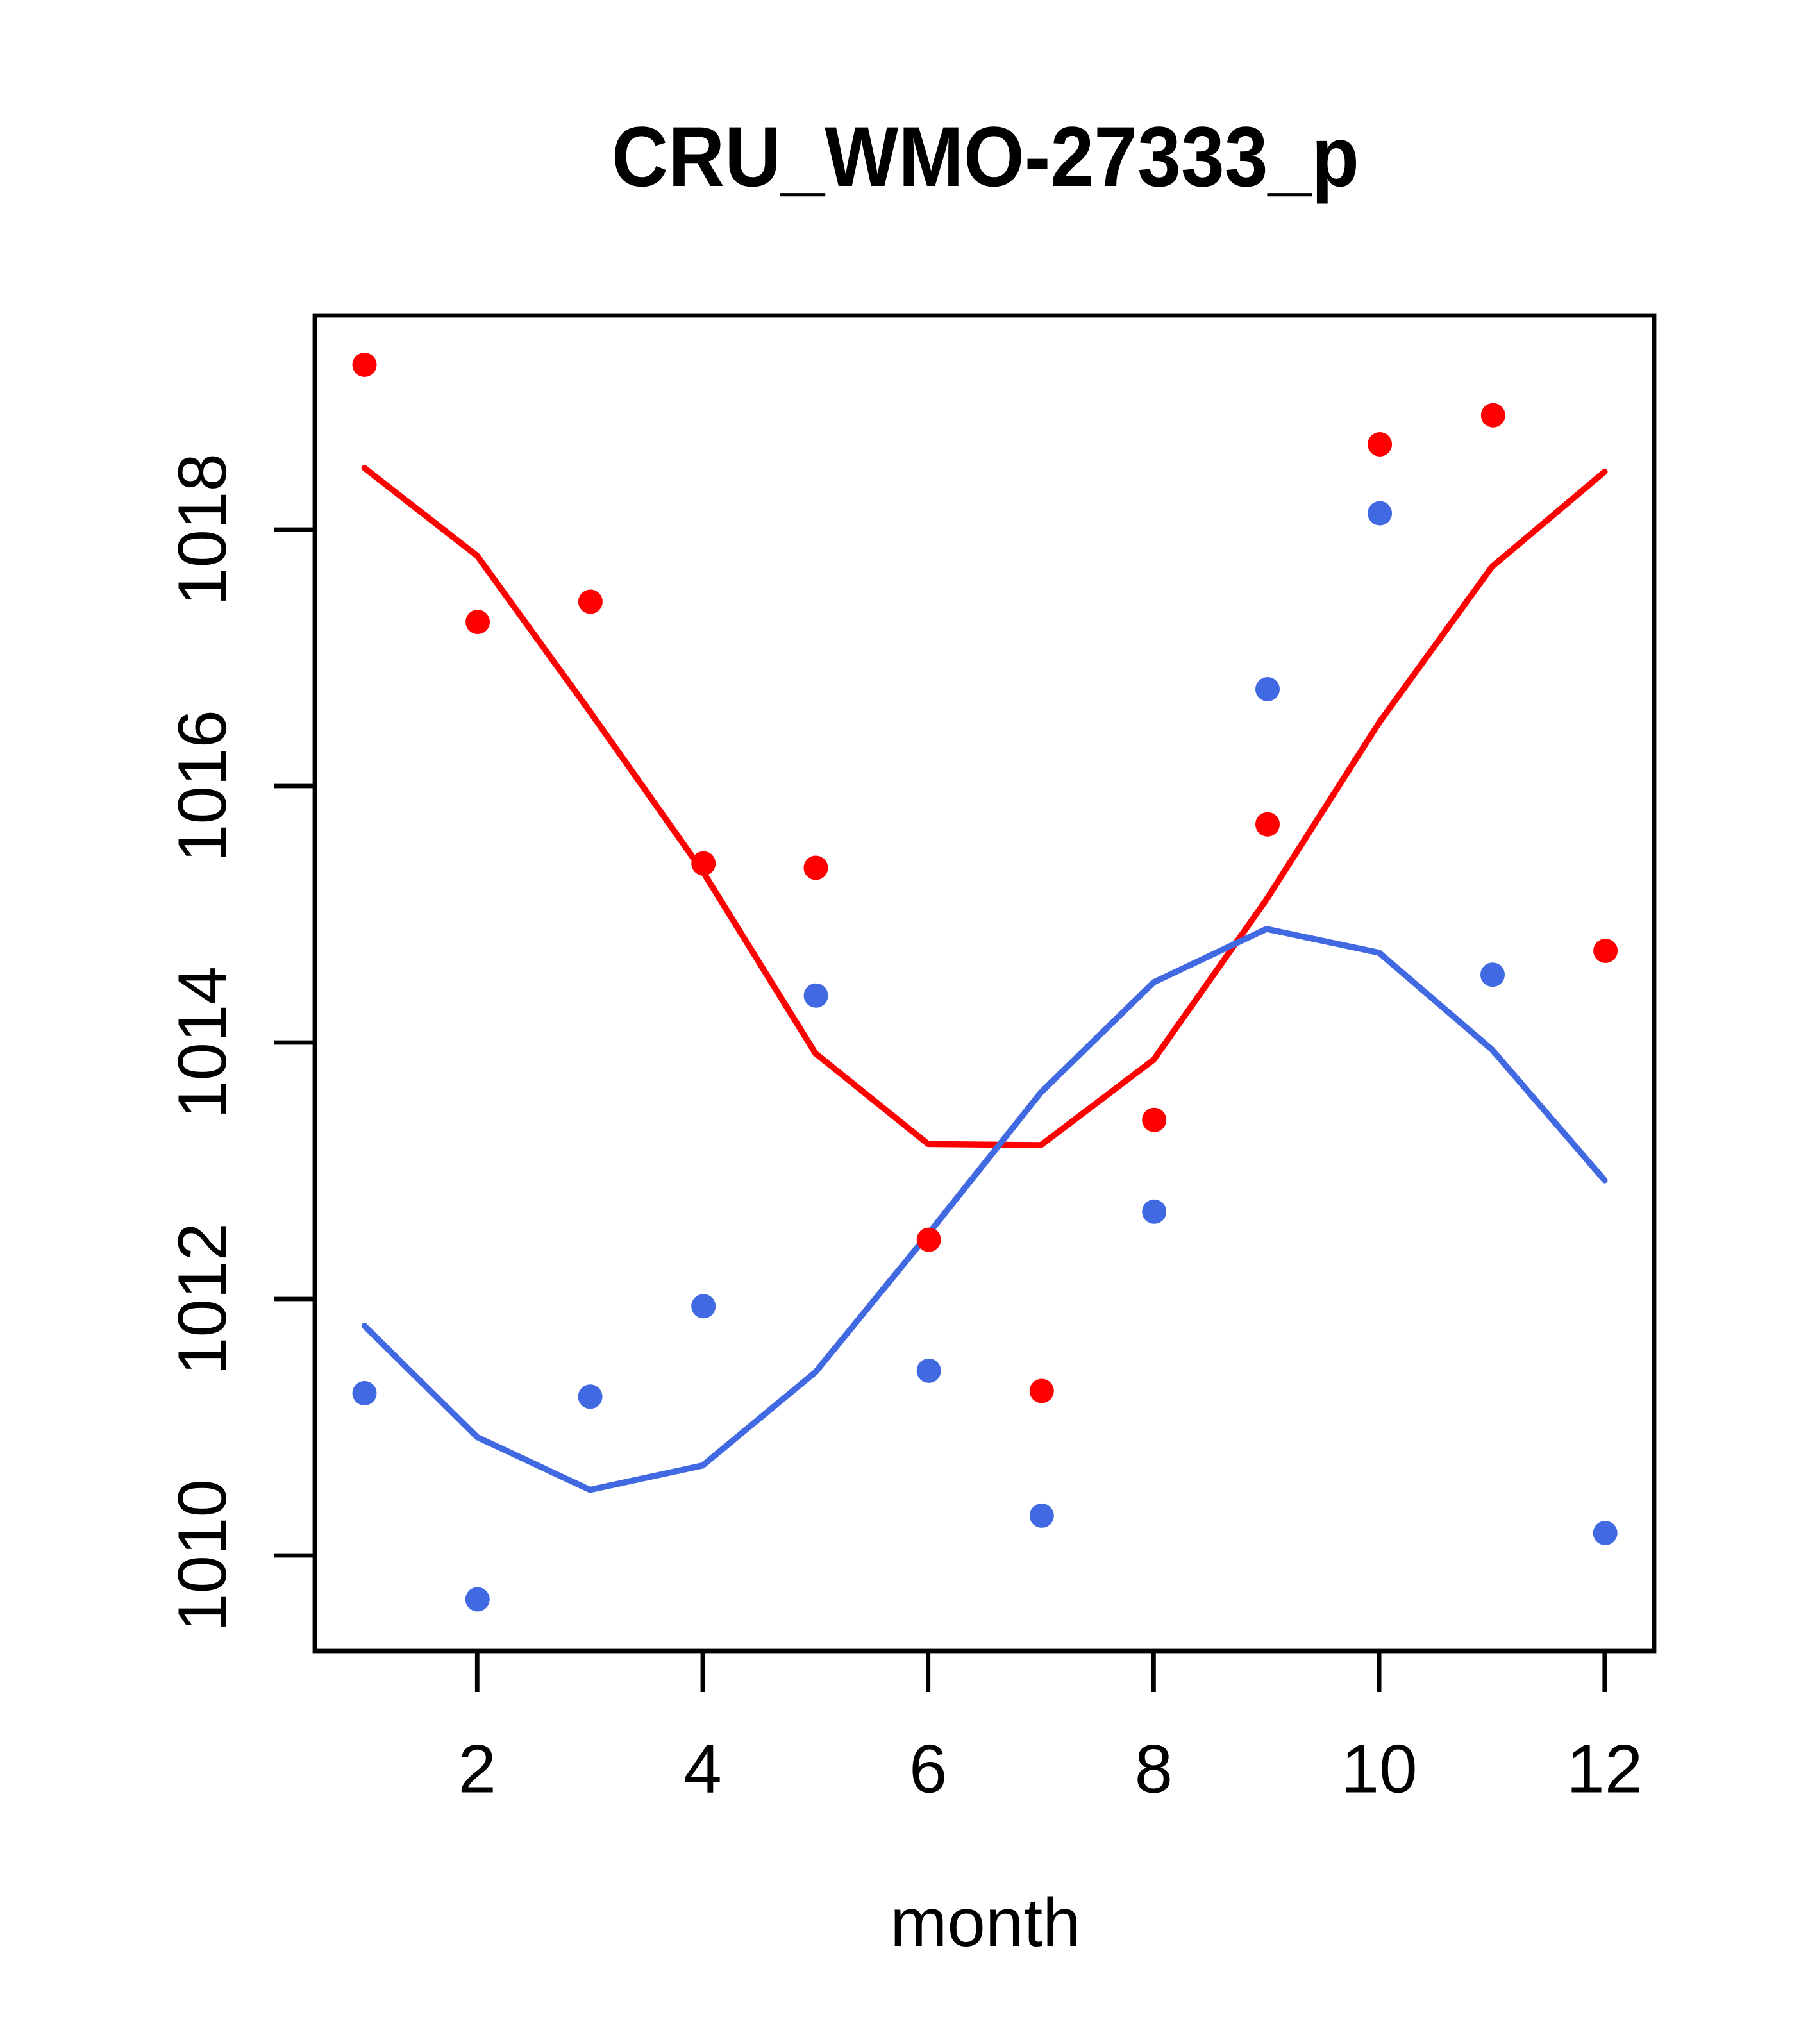  What do you see at coordinates (986, 158) in the screenshot?
I see `svg-text: CRU_WMO-27333_p` at bounding box center [986, 158].